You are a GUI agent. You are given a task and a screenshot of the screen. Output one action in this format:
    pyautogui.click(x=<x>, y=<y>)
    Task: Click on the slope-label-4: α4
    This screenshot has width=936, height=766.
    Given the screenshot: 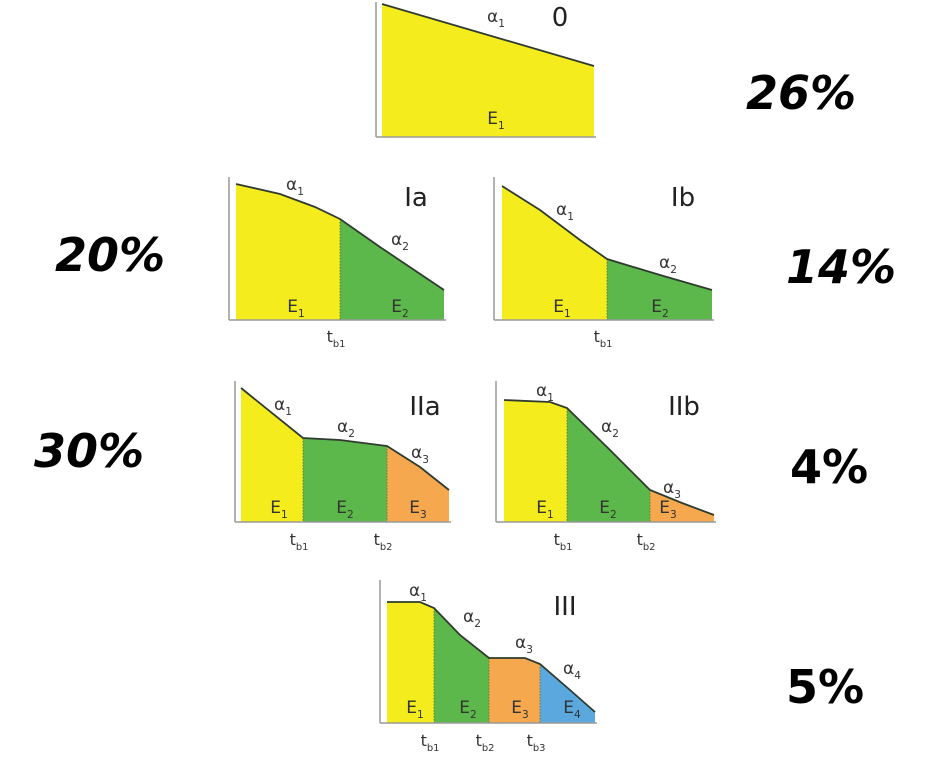 What is the action you would take?
    pyautogui.click(x=572, y=670)
    